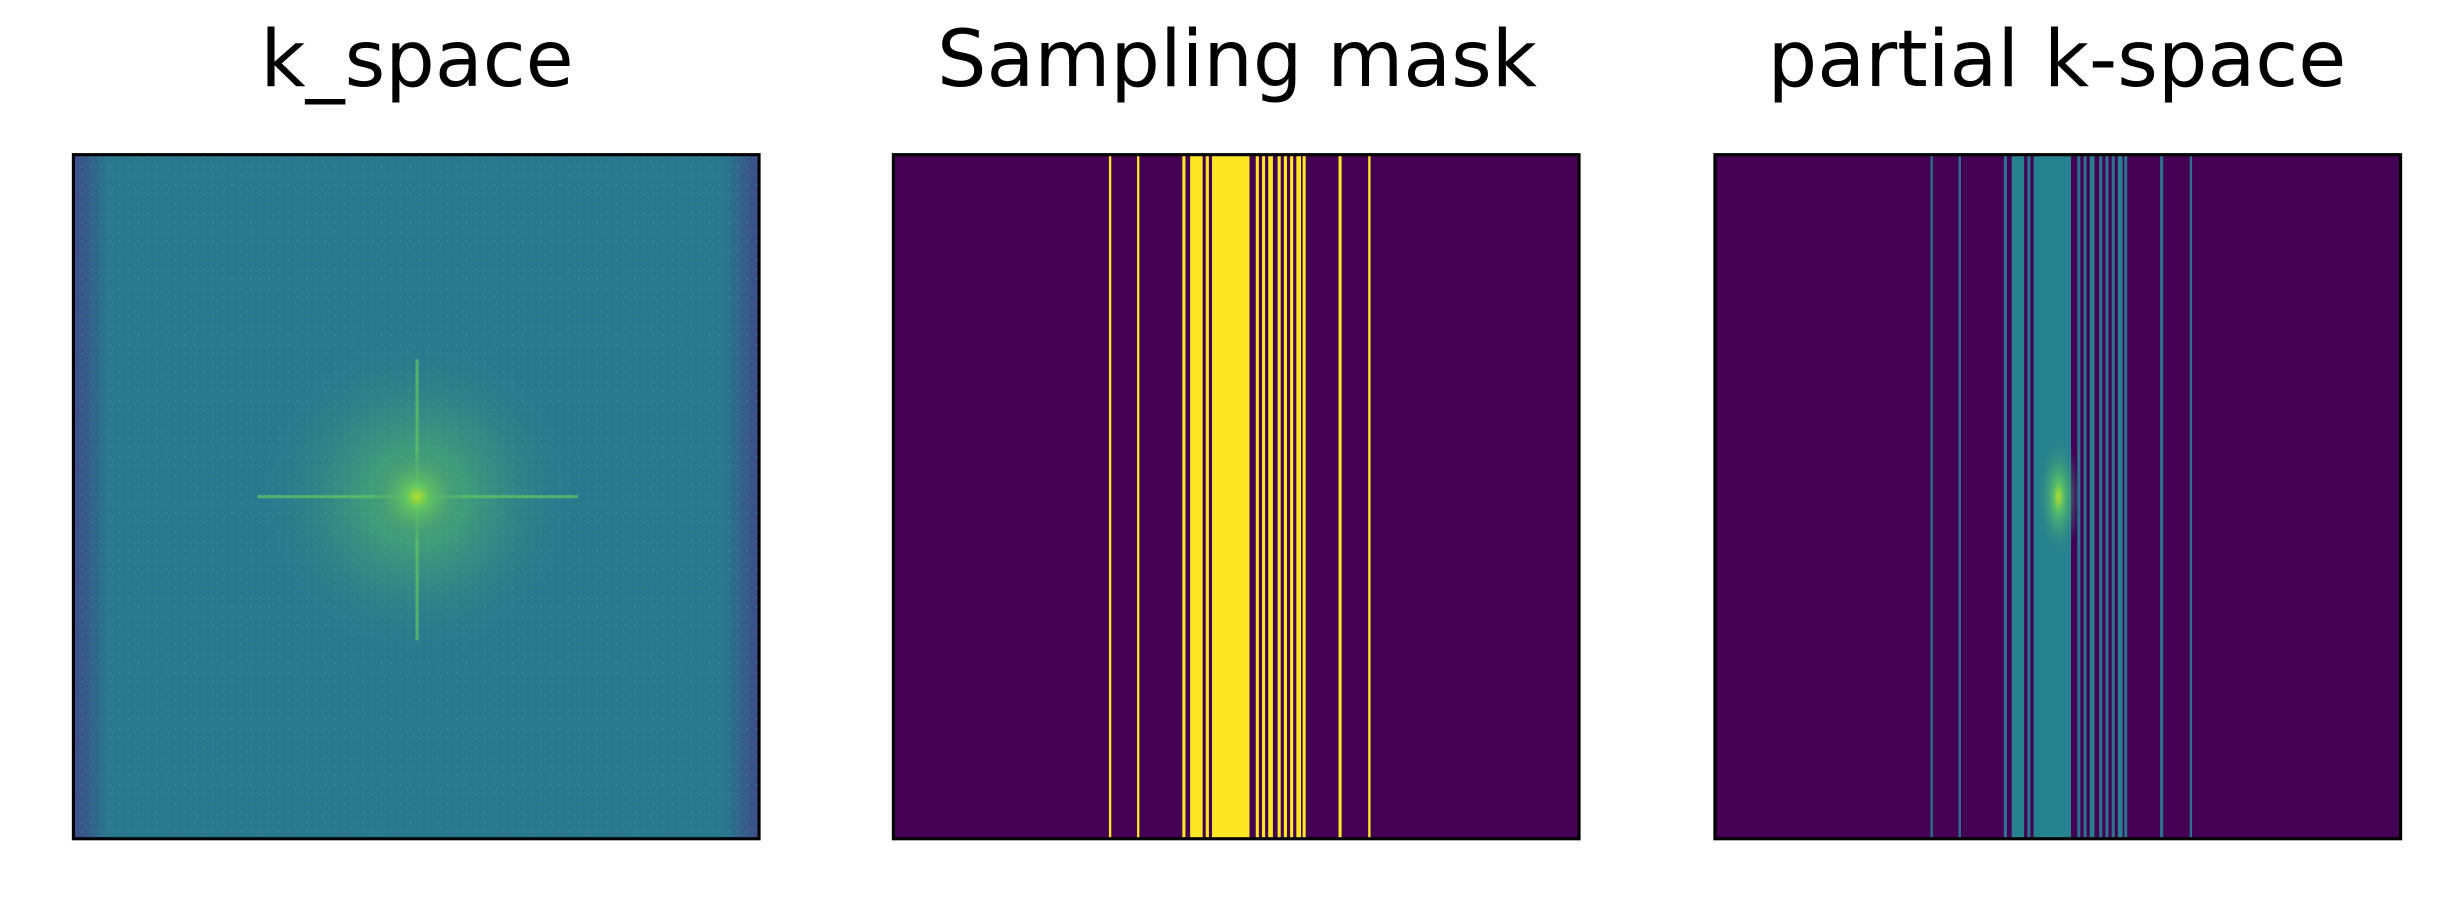 The image size is (2449, 913). Describe the element at coordinates (416, 60) in the screenshot. I see `panel-title: k_space` at that location.